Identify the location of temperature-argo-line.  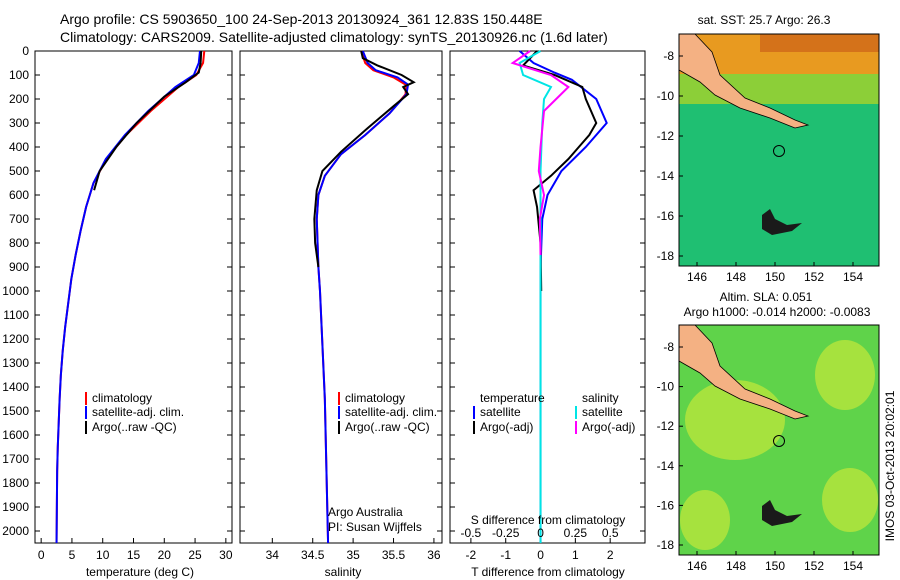
(148, 120).